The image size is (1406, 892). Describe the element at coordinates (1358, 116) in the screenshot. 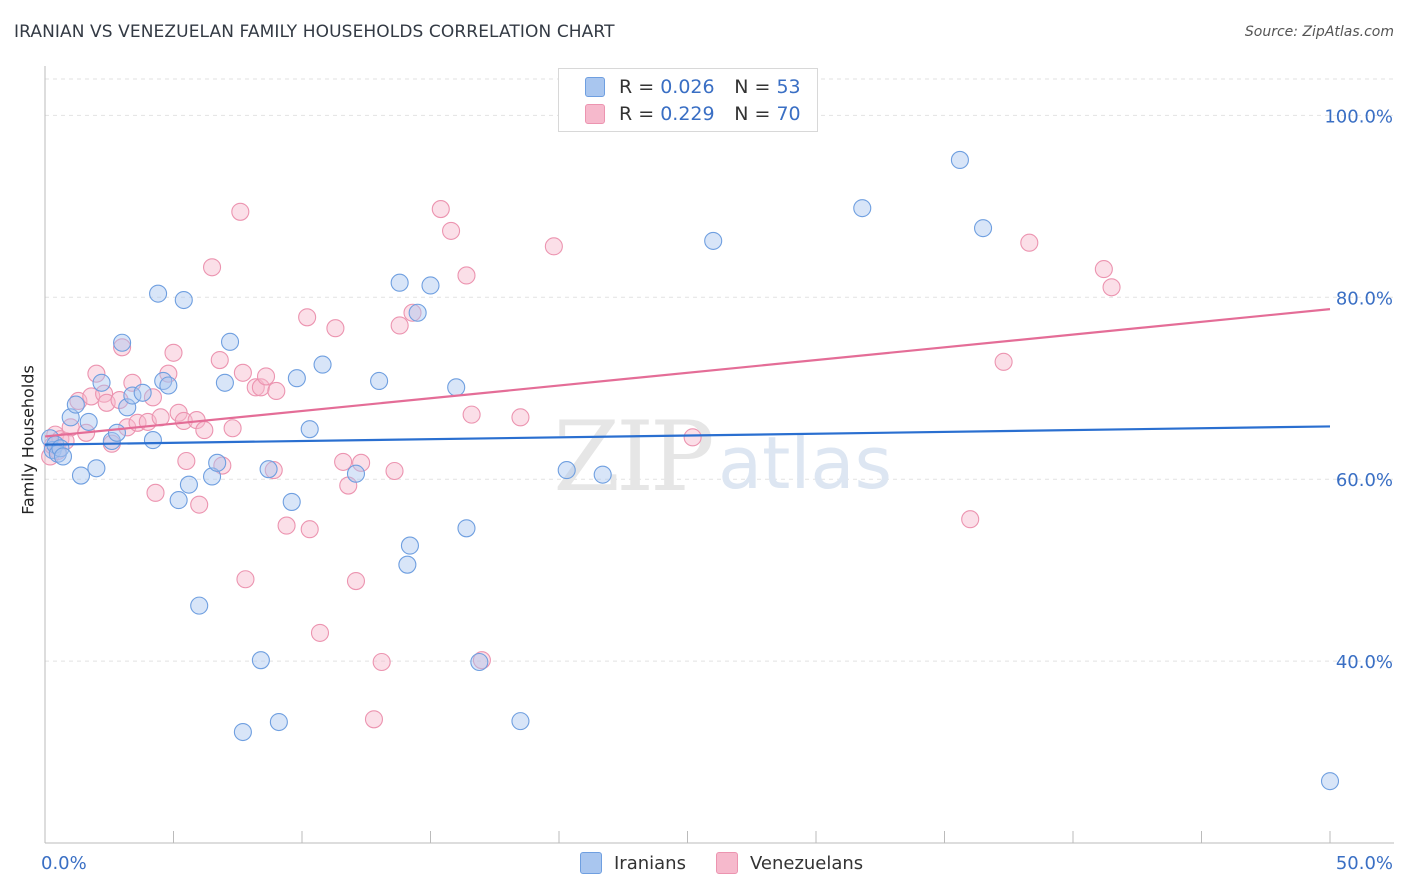

I see `y-tick-label: 100.0%` at that location.